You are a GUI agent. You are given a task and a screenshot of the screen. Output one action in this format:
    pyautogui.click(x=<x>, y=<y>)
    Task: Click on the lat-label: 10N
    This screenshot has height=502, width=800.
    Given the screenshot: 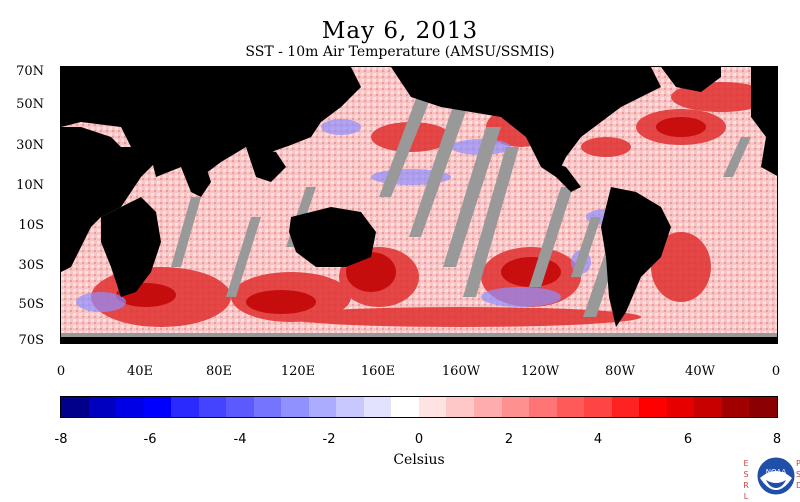 What is the action you would take?
    pyautogui.click(x=30, y=185)
    